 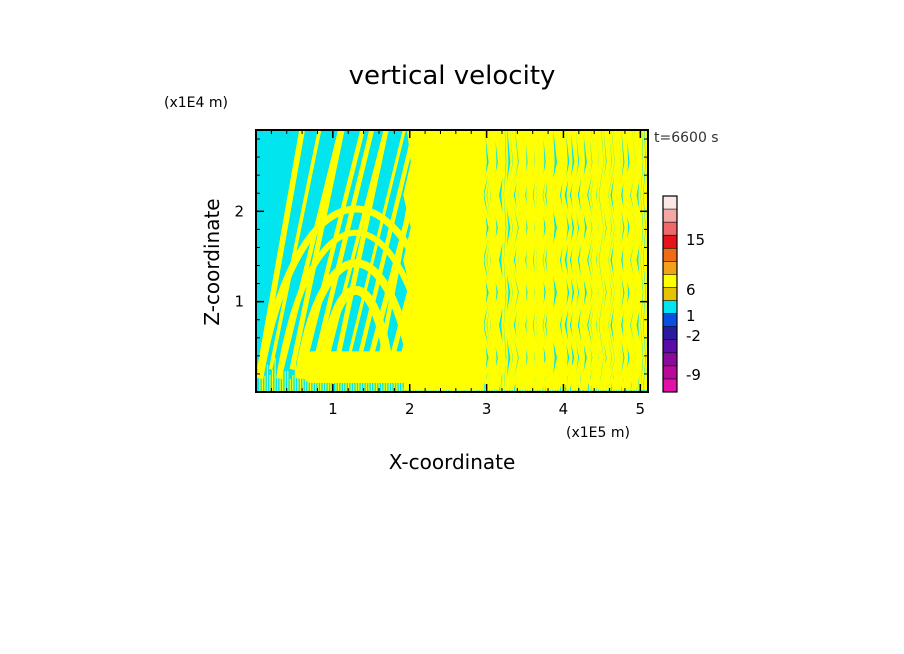 What do you see at coordinates (452, 76) in the screenshot?
I see `chart-title: vertical velocity` at bounding box center [452, 76].